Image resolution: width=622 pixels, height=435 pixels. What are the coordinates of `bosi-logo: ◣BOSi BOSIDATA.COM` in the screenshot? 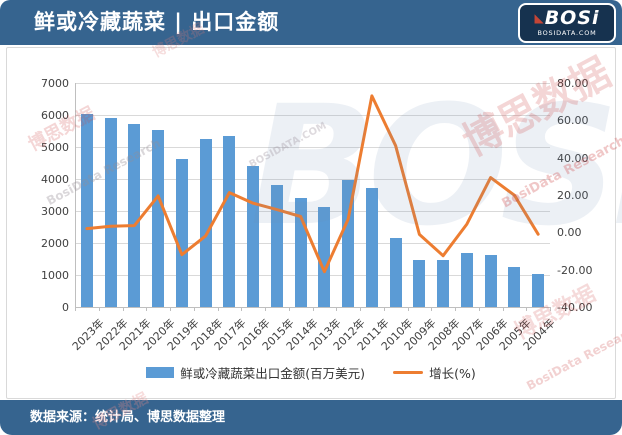 It's located at (567, 23).